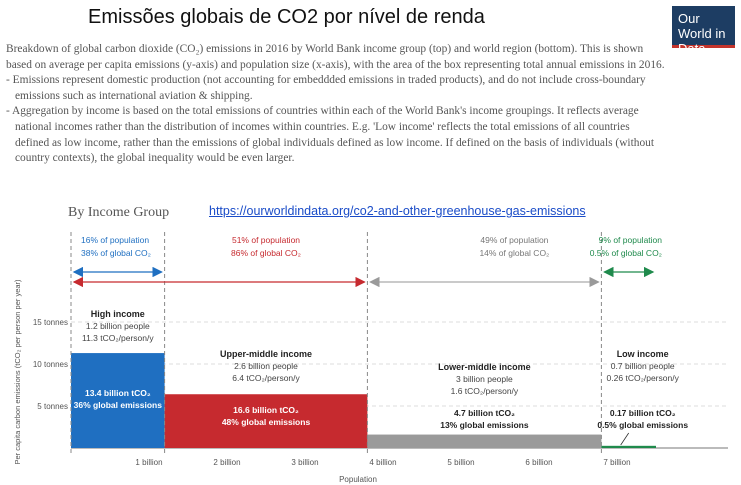 The image size is (741, 485). What do you see at coordinates (118, 393) in the screenshot?
I see `emissions-label: 13.4 billion tCO₂` at bounding box center [118, 393].